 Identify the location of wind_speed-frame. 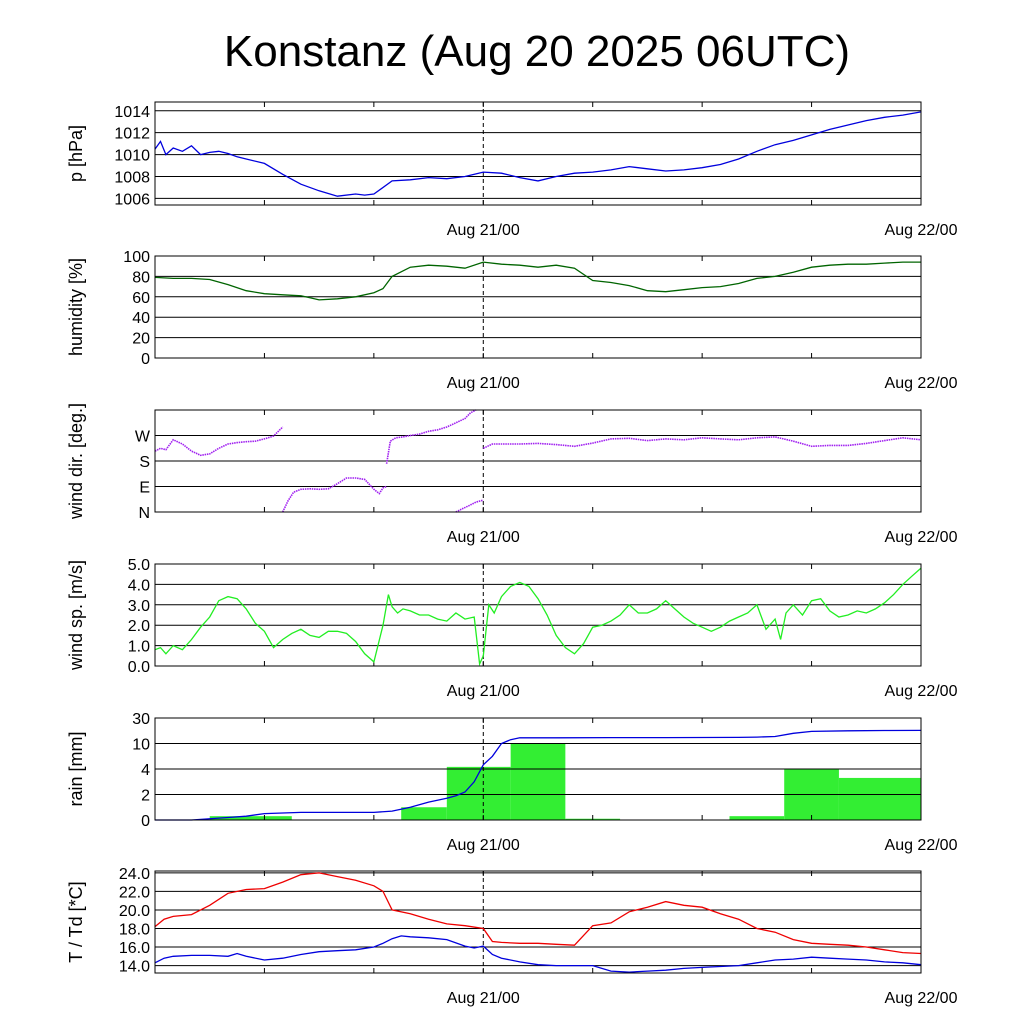
(538, 615).